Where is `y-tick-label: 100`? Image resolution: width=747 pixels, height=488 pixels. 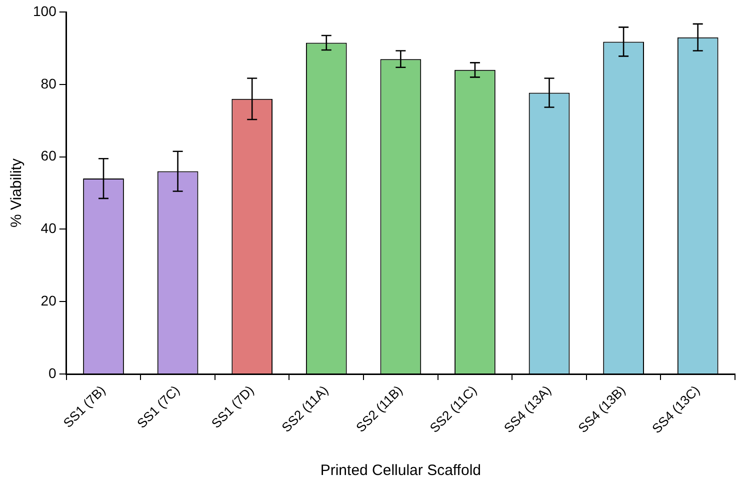
y-tick-label: 100 is located at coordinates (45, 10).